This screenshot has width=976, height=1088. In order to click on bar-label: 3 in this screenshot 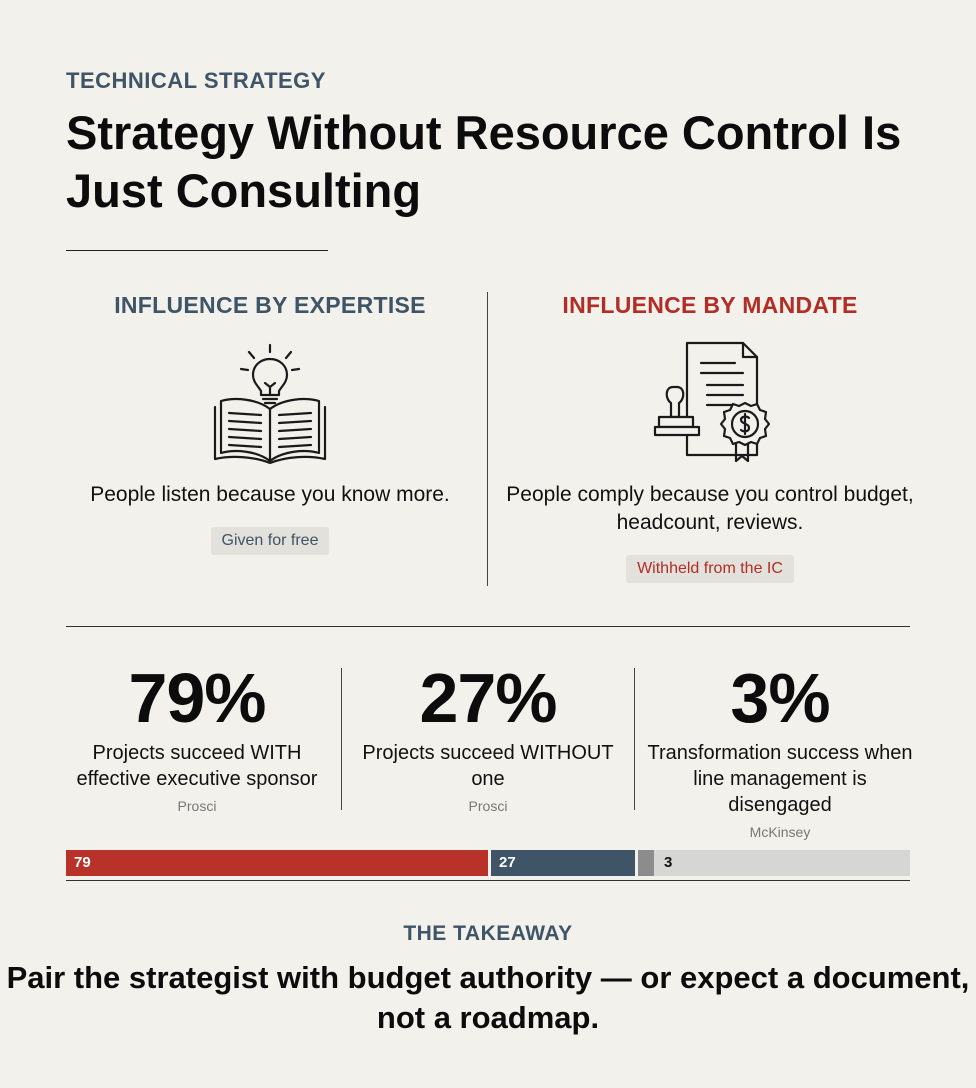, I will do `click(668, 862)`.